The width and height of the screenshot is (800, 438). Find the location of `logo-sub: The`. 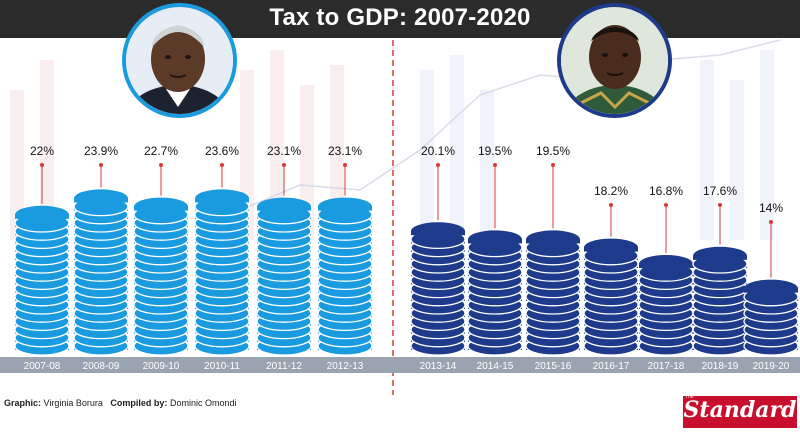

logo-sub: The is located at coordinates (689, 397).